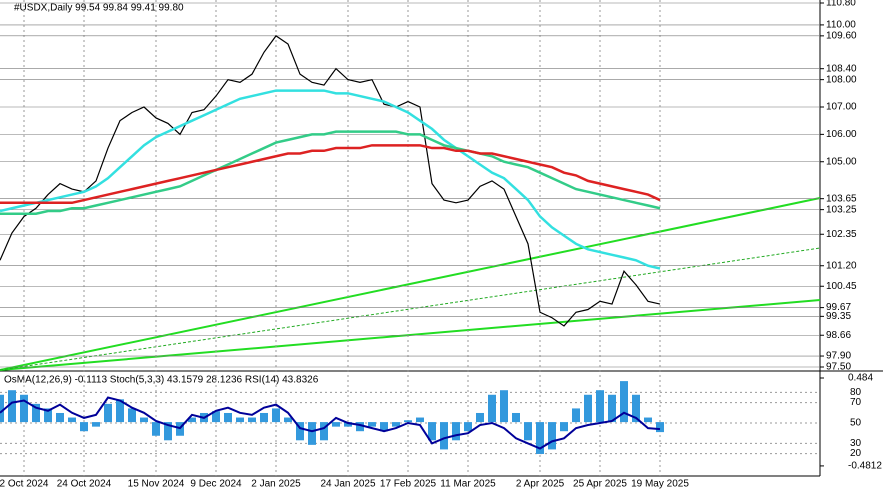  Describe the element at coordinates (856, 443) in the screenshot. I see `y-tick-label: 30` at that location.